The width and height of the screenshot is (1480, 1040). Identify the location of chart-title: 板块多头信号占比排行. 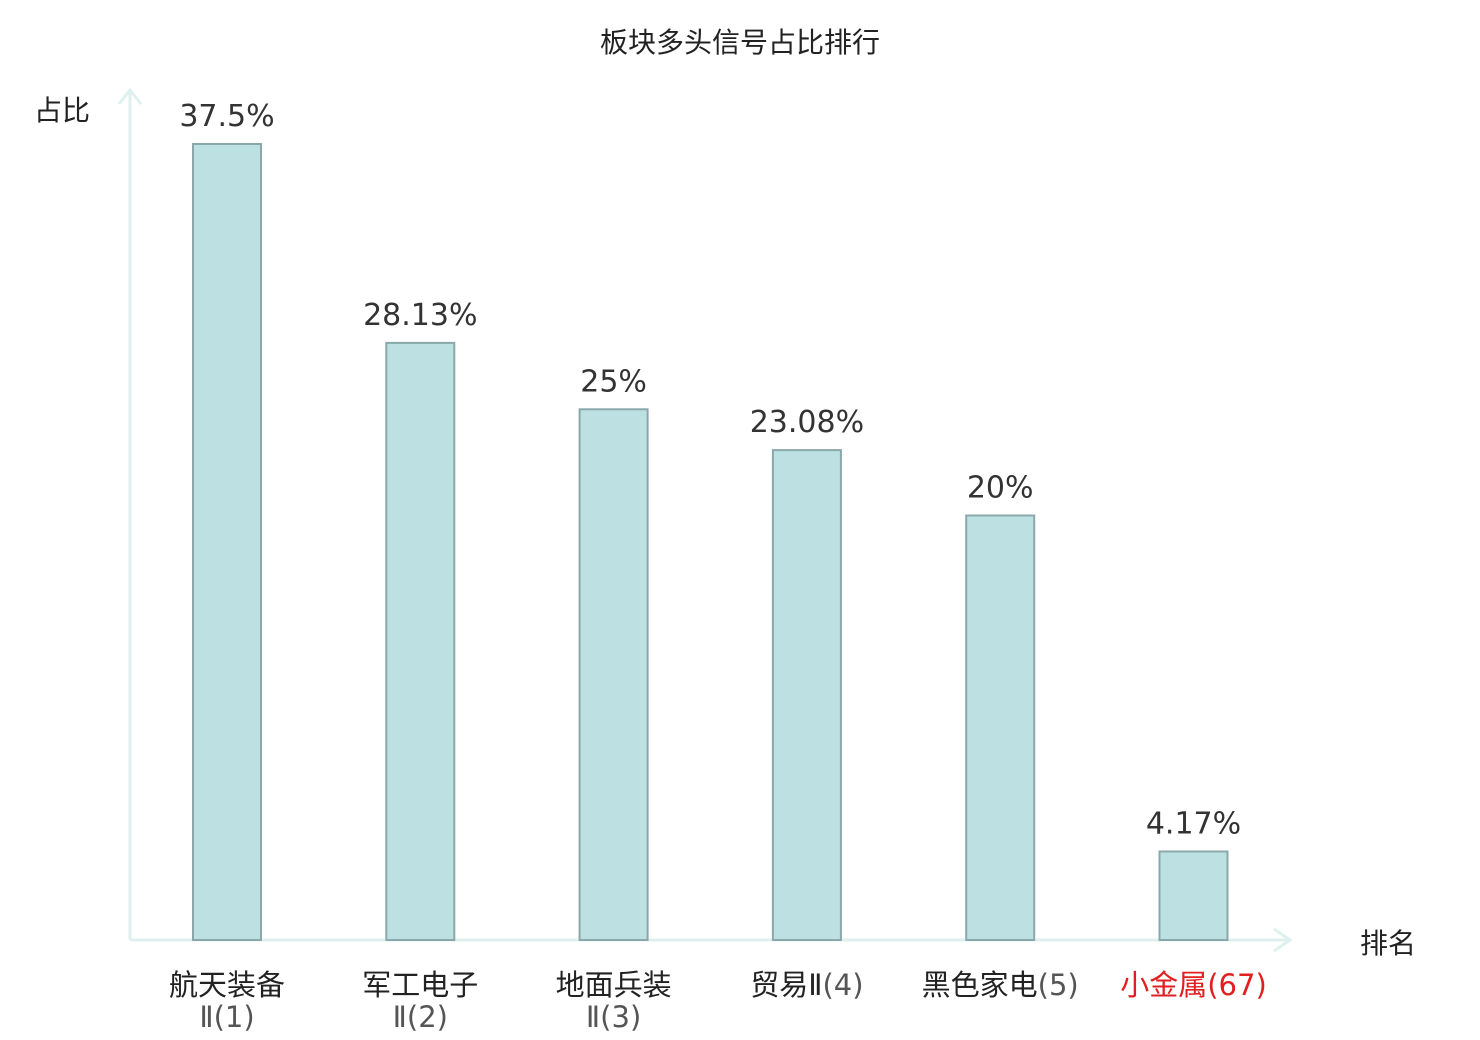
(740, 42).